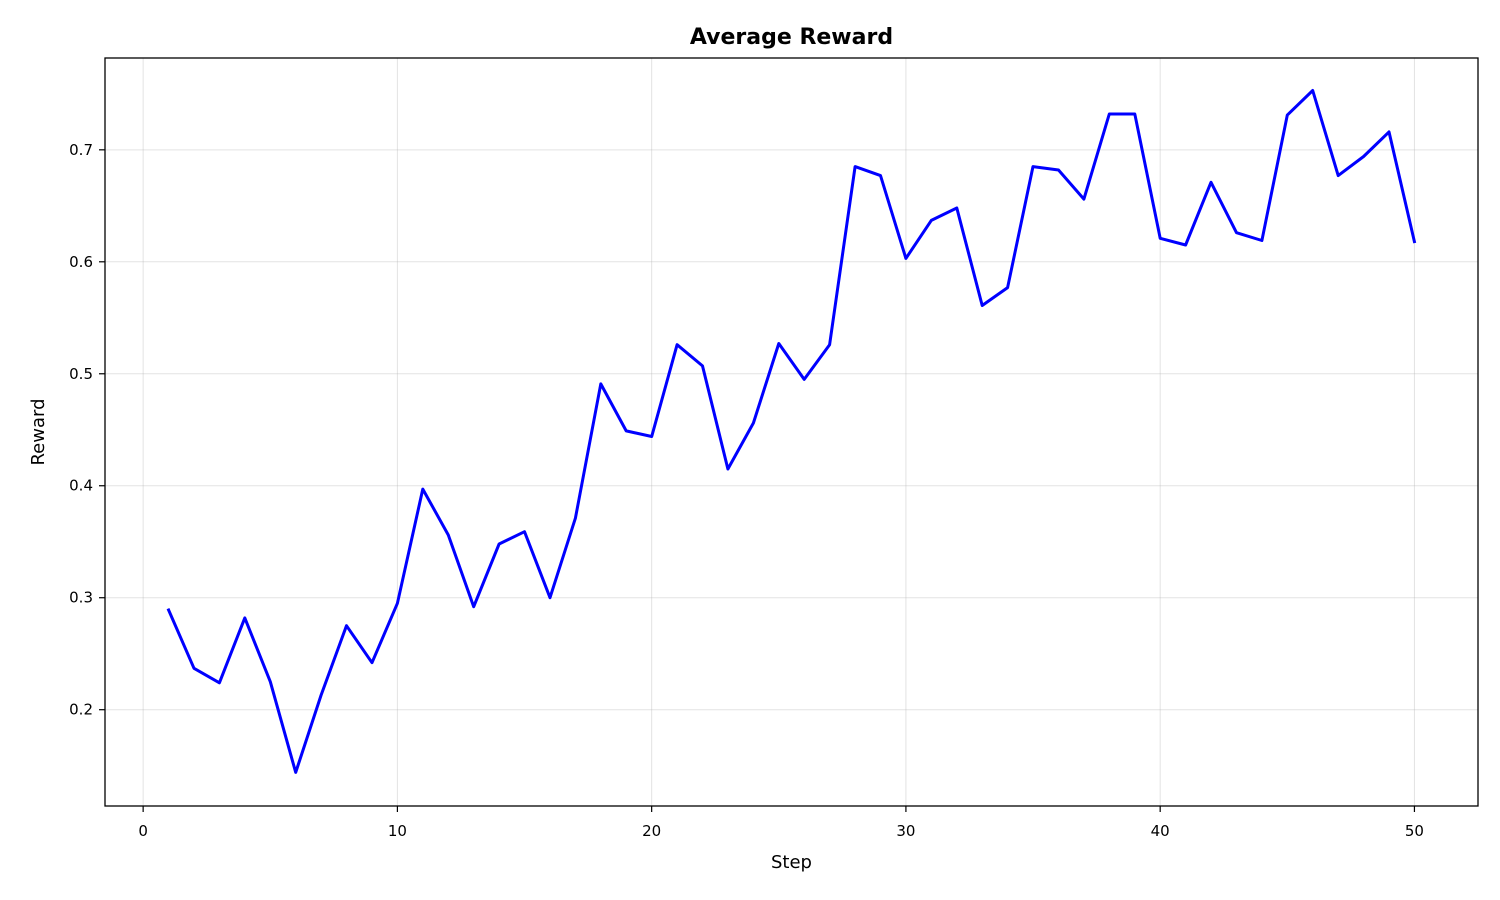  What do you see at coordinates (81, 598) in the screenshot?
I see `y-tick-label: 0.3` at bounding box center [81, 598].